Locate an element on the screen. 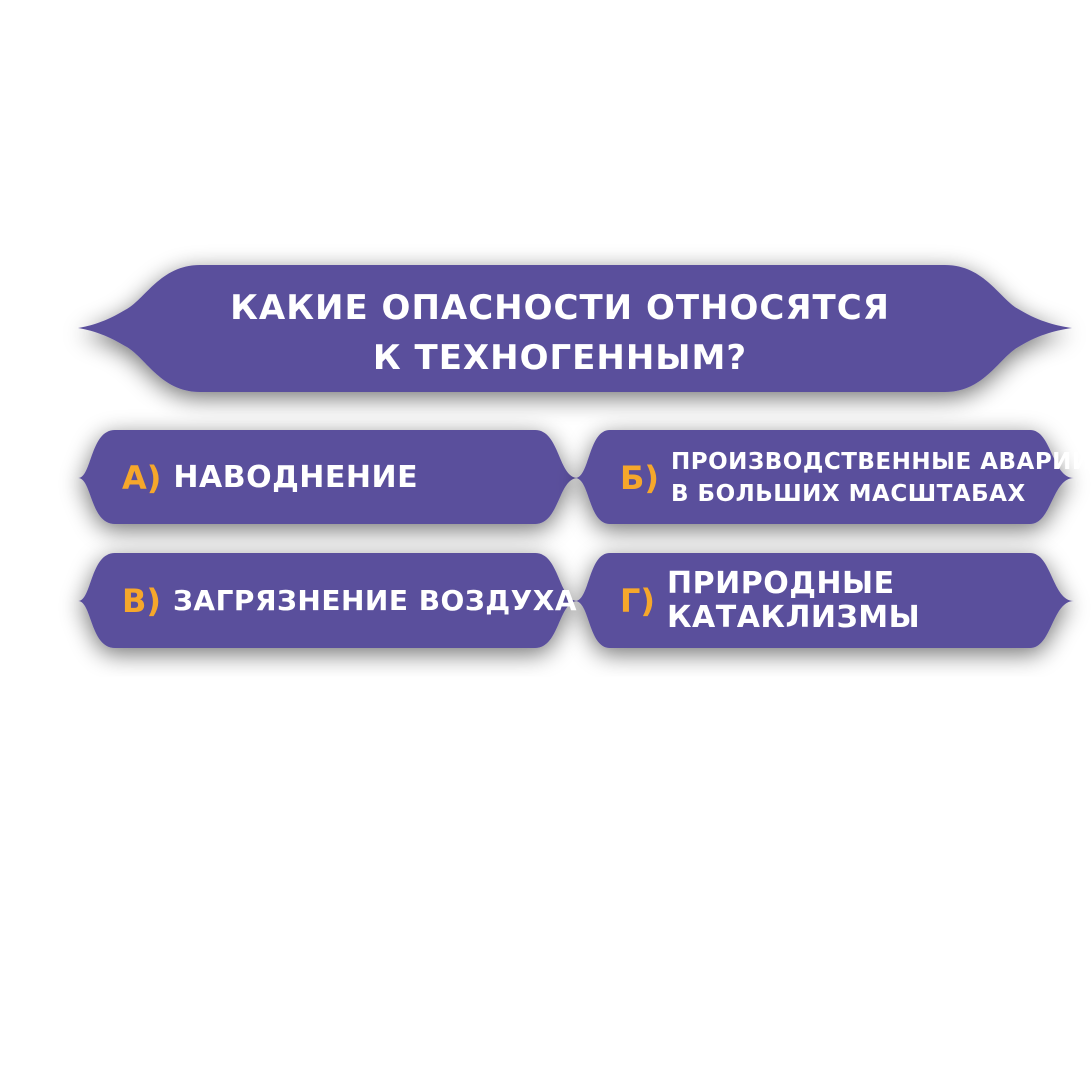 Image resolution: width=1092 pixels, height=1080 pixels. answer-label-line: загрязнение воздуха is located at coordinates (375, 600).